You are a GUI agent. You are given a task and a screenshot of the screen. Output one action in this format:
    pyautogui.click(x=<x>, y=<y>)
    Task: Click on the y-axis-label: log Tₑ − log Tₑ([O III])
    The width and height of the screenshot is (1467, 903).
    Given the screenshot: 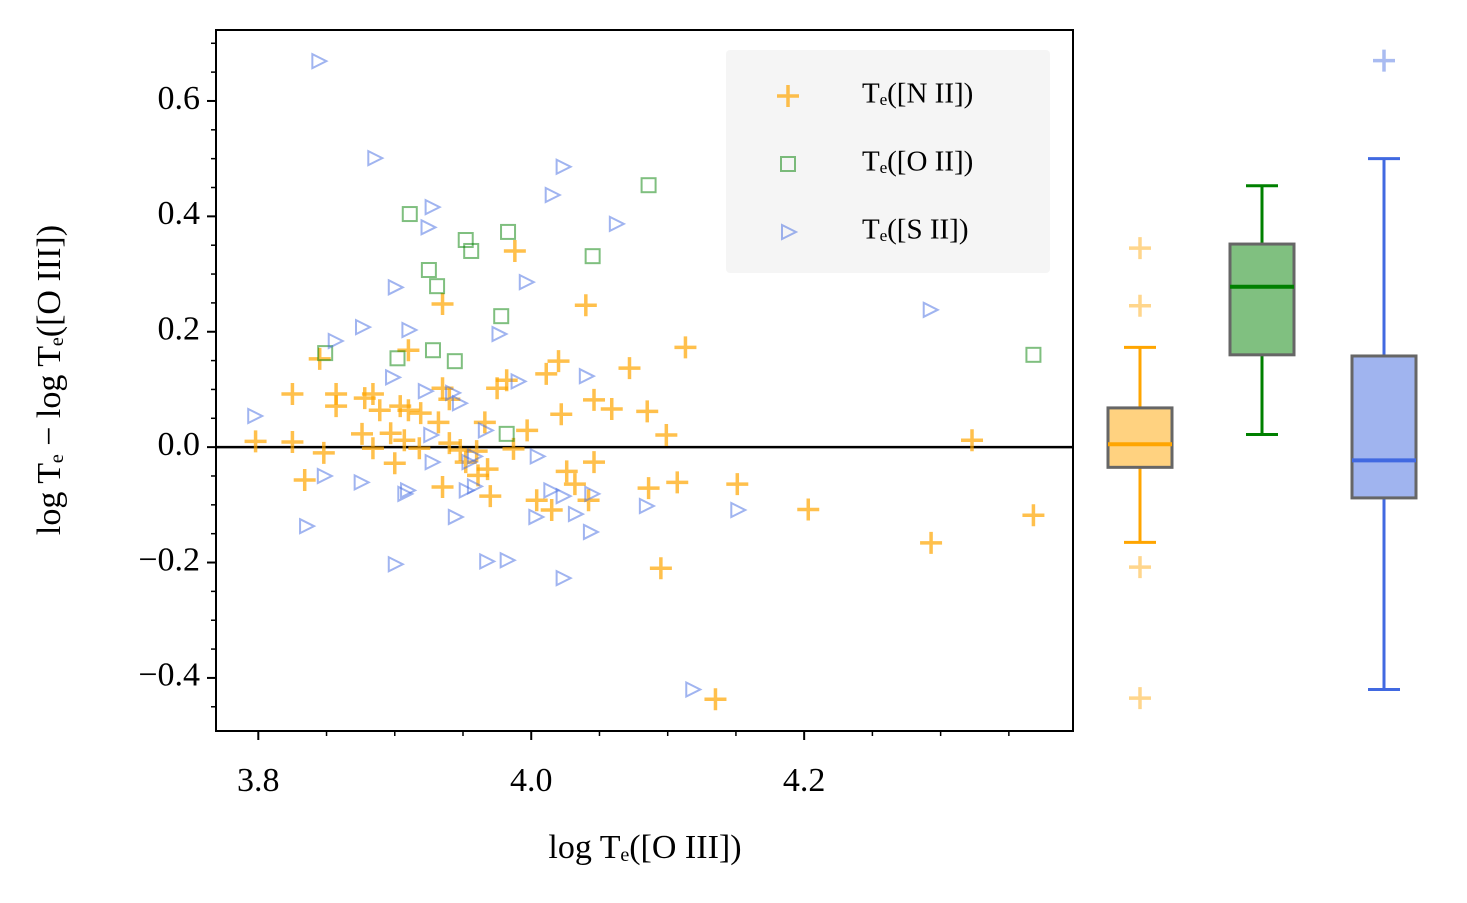 What is the action you would take?
    pyautogui.click(x=49, y=380)
    